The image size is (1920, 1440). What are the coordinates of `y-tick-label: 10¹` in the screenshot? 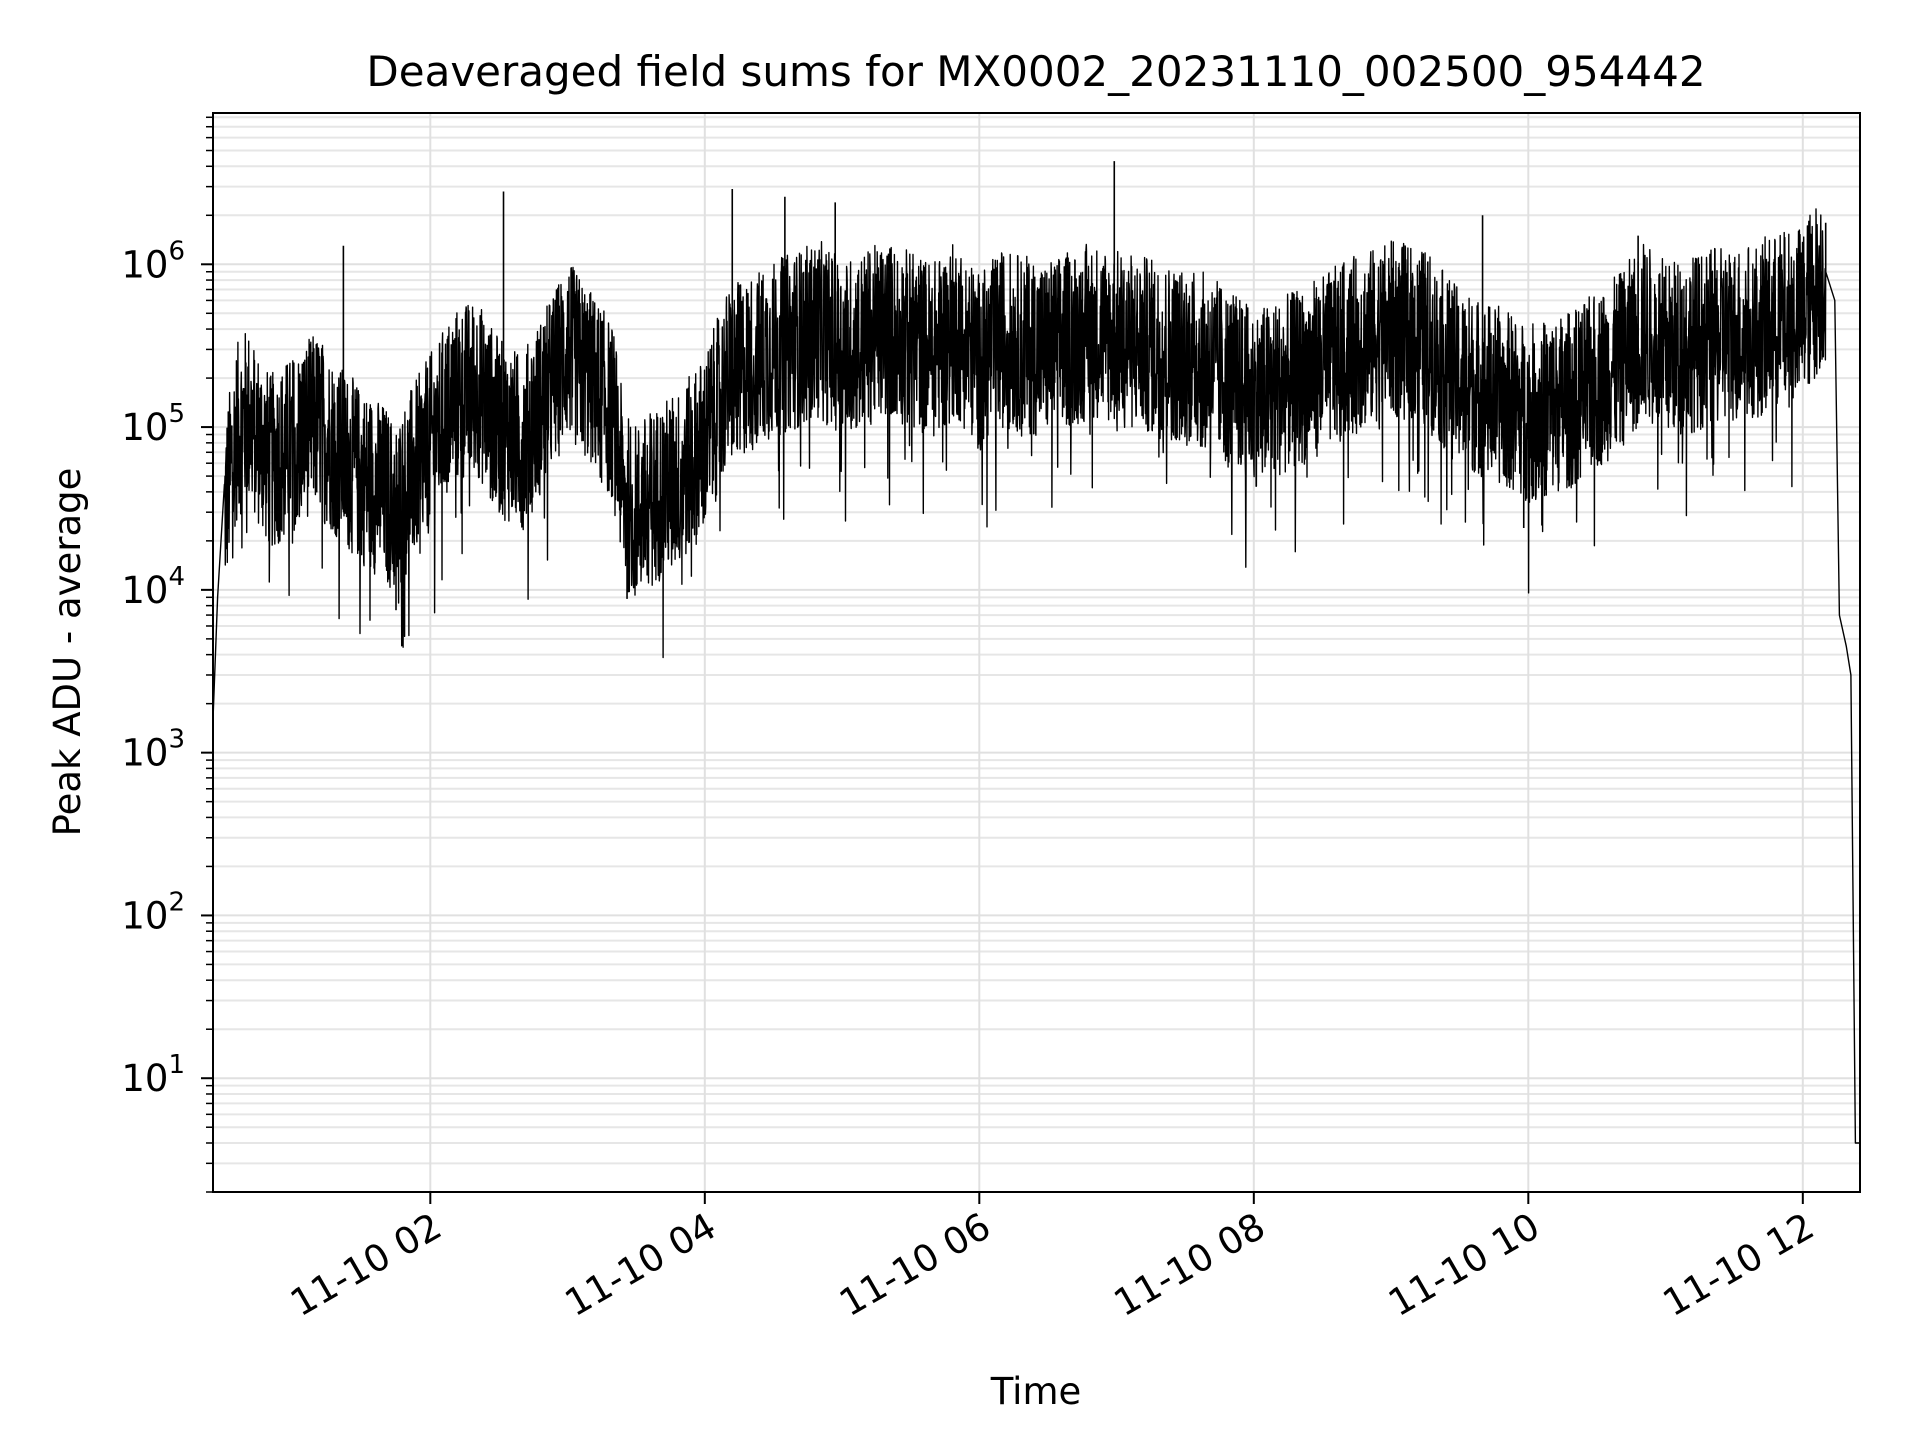 It's located at (153, 1075).